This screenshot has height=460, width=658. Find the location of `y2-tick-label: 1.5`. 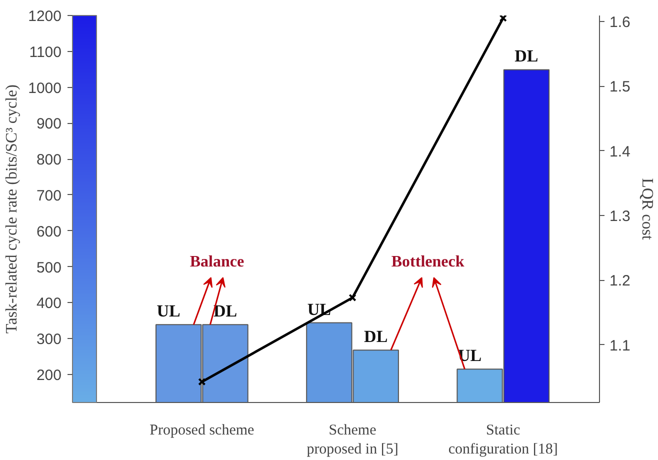

y2-tick-label: 1.5 is located at coordinates (620, 87).